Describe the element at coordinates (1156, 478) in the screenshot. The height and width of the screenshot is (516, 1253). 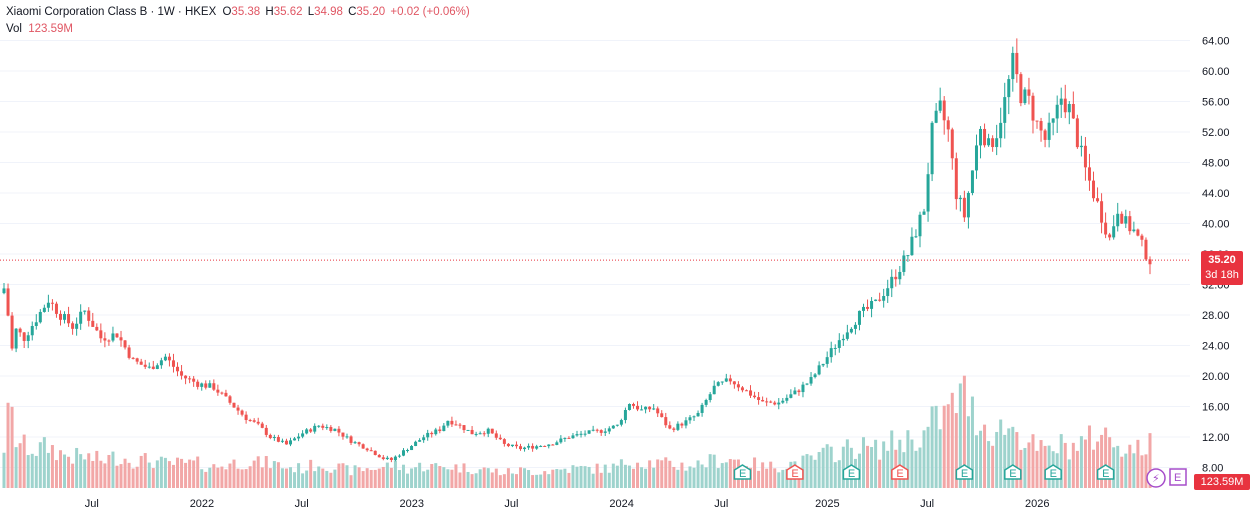
I see `dividend-event-icon: ⚡` at that location.